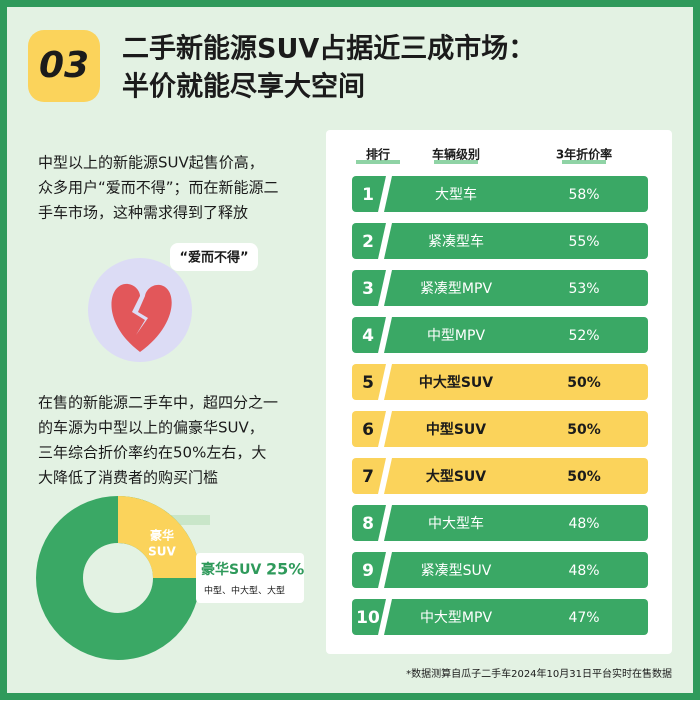 The height and width of the screenshot is (704, 700). What do you see at coordinates (456, 154) in the screenshot?
I see `column-header: 车辆级别` at bounding box center [456, 154].